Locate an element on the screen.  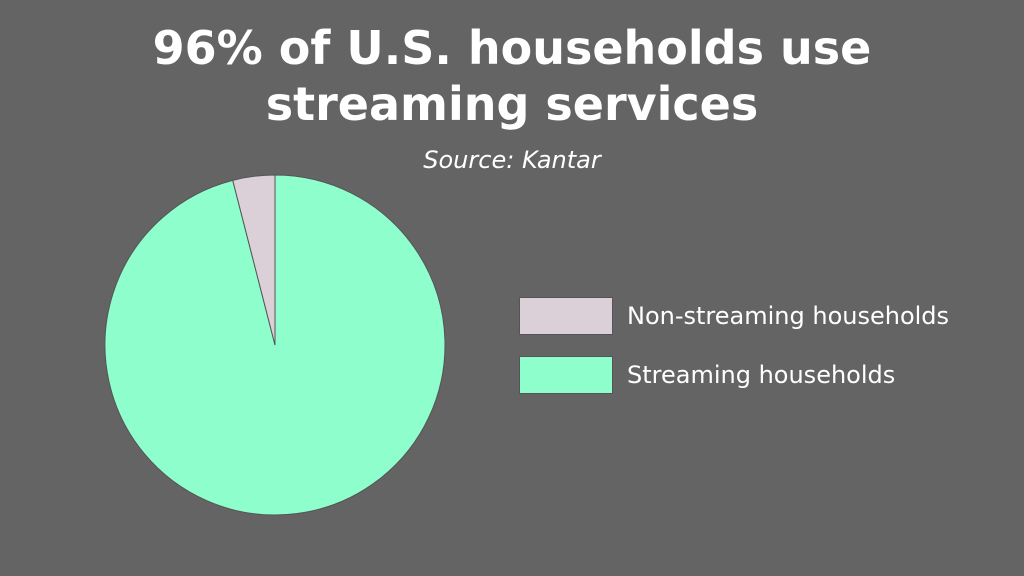
pie-slice-non-streaming-households is located at coordinates (254, 260).